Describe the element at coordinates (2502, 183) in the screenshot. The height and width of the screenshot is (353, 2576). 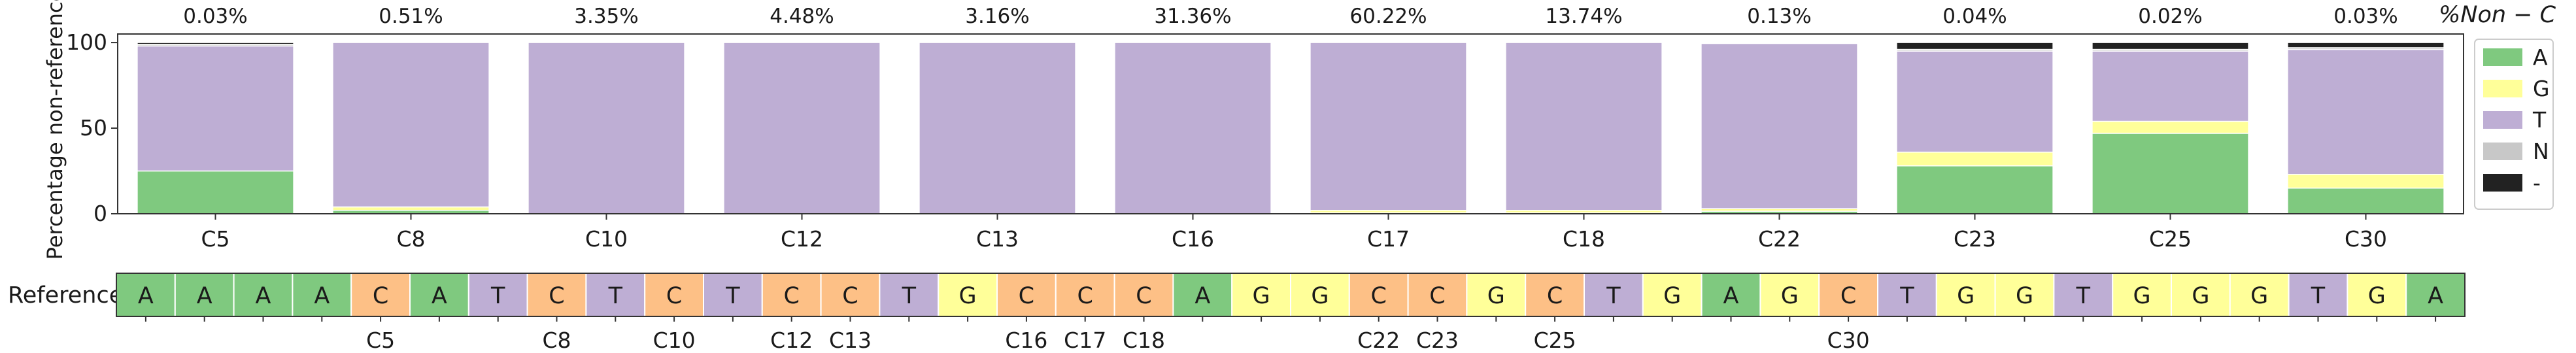
I see `legend-swatch-gap` at that location.